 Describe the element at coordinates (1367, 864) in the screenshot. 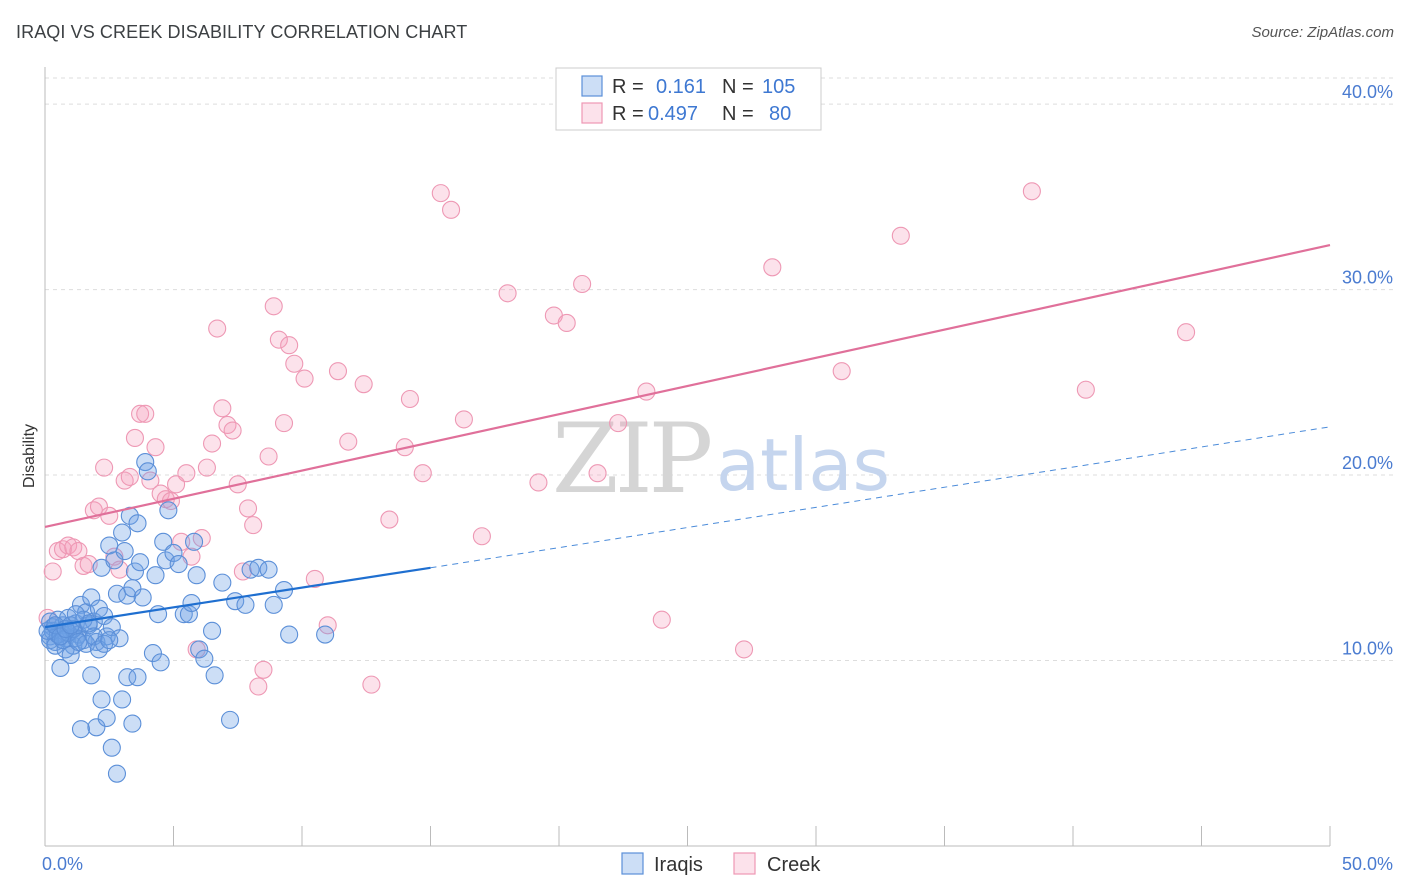

I see `x-tick-label-max: 50.0%` at that location.